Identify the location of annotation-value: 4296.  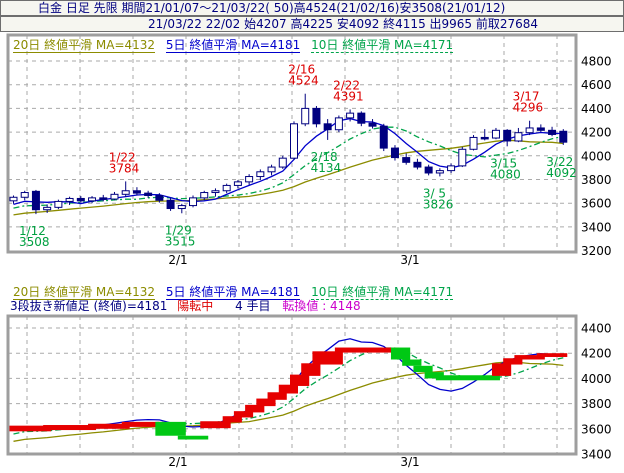
(528, 108).